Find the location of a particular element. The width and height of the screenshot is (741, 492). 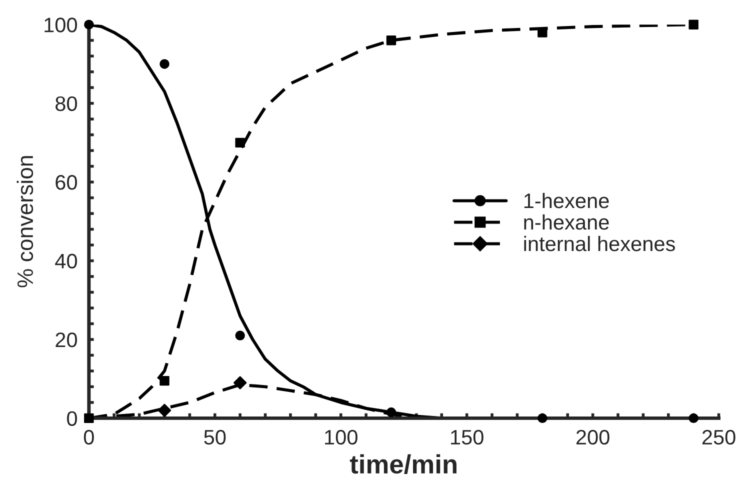

y-tick-label: 60 is located at coordinates (66, 182).